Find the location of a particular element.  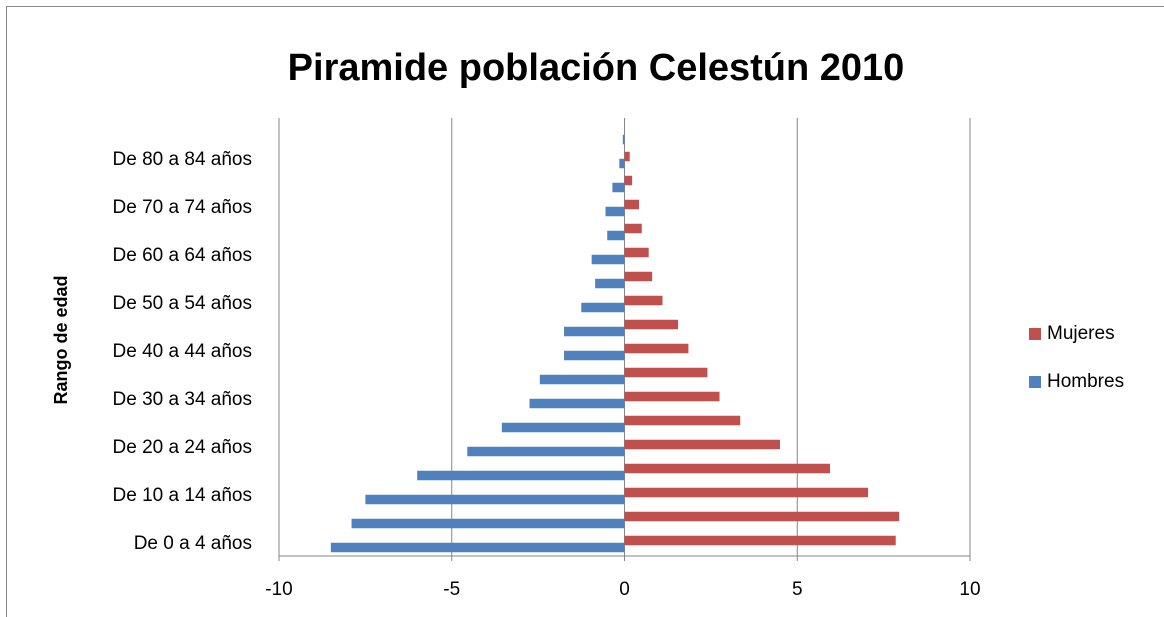

y-tick-label: De 40 a 44 años is located at coordinates (182, 351).